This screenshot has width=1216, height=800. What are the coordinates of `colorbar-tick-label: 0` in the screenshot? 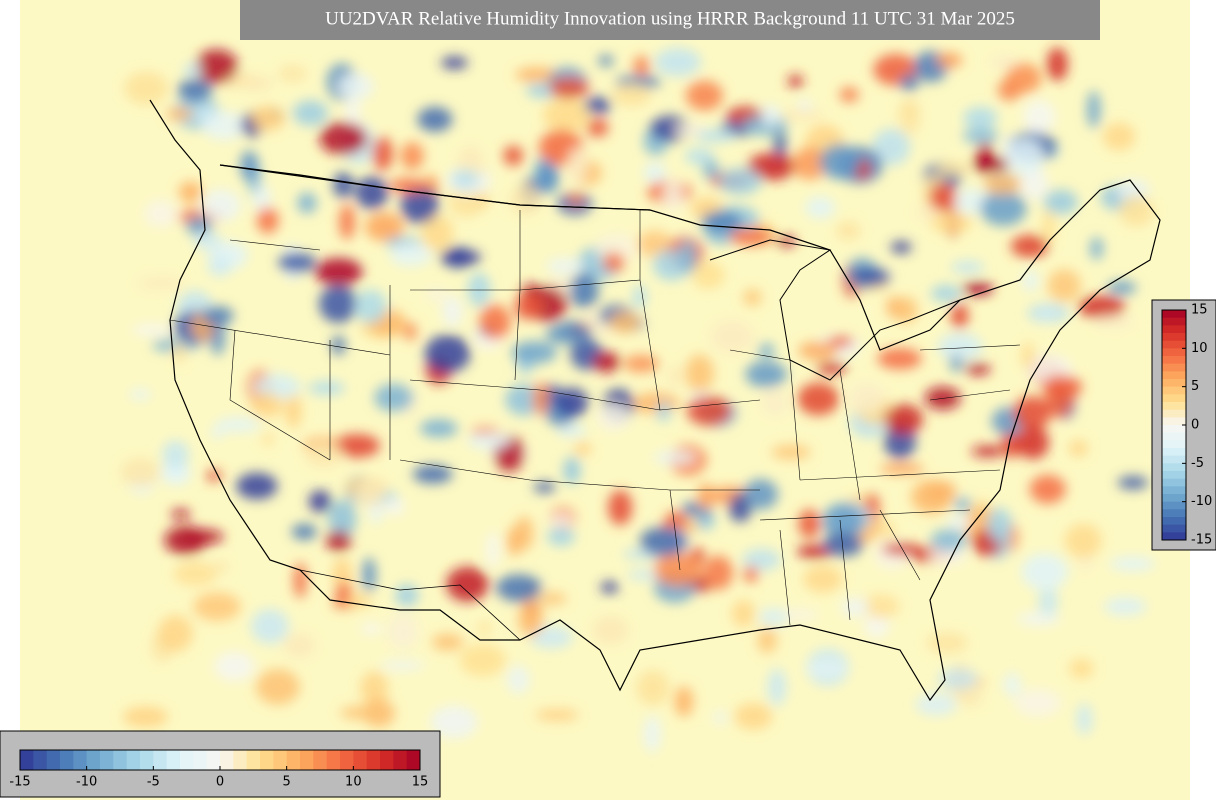 It's located at (1195, 425).